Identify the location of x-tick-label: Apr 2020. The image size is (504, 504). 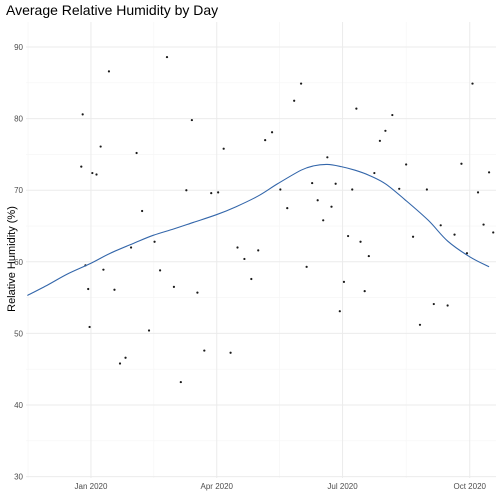
(217, 486).